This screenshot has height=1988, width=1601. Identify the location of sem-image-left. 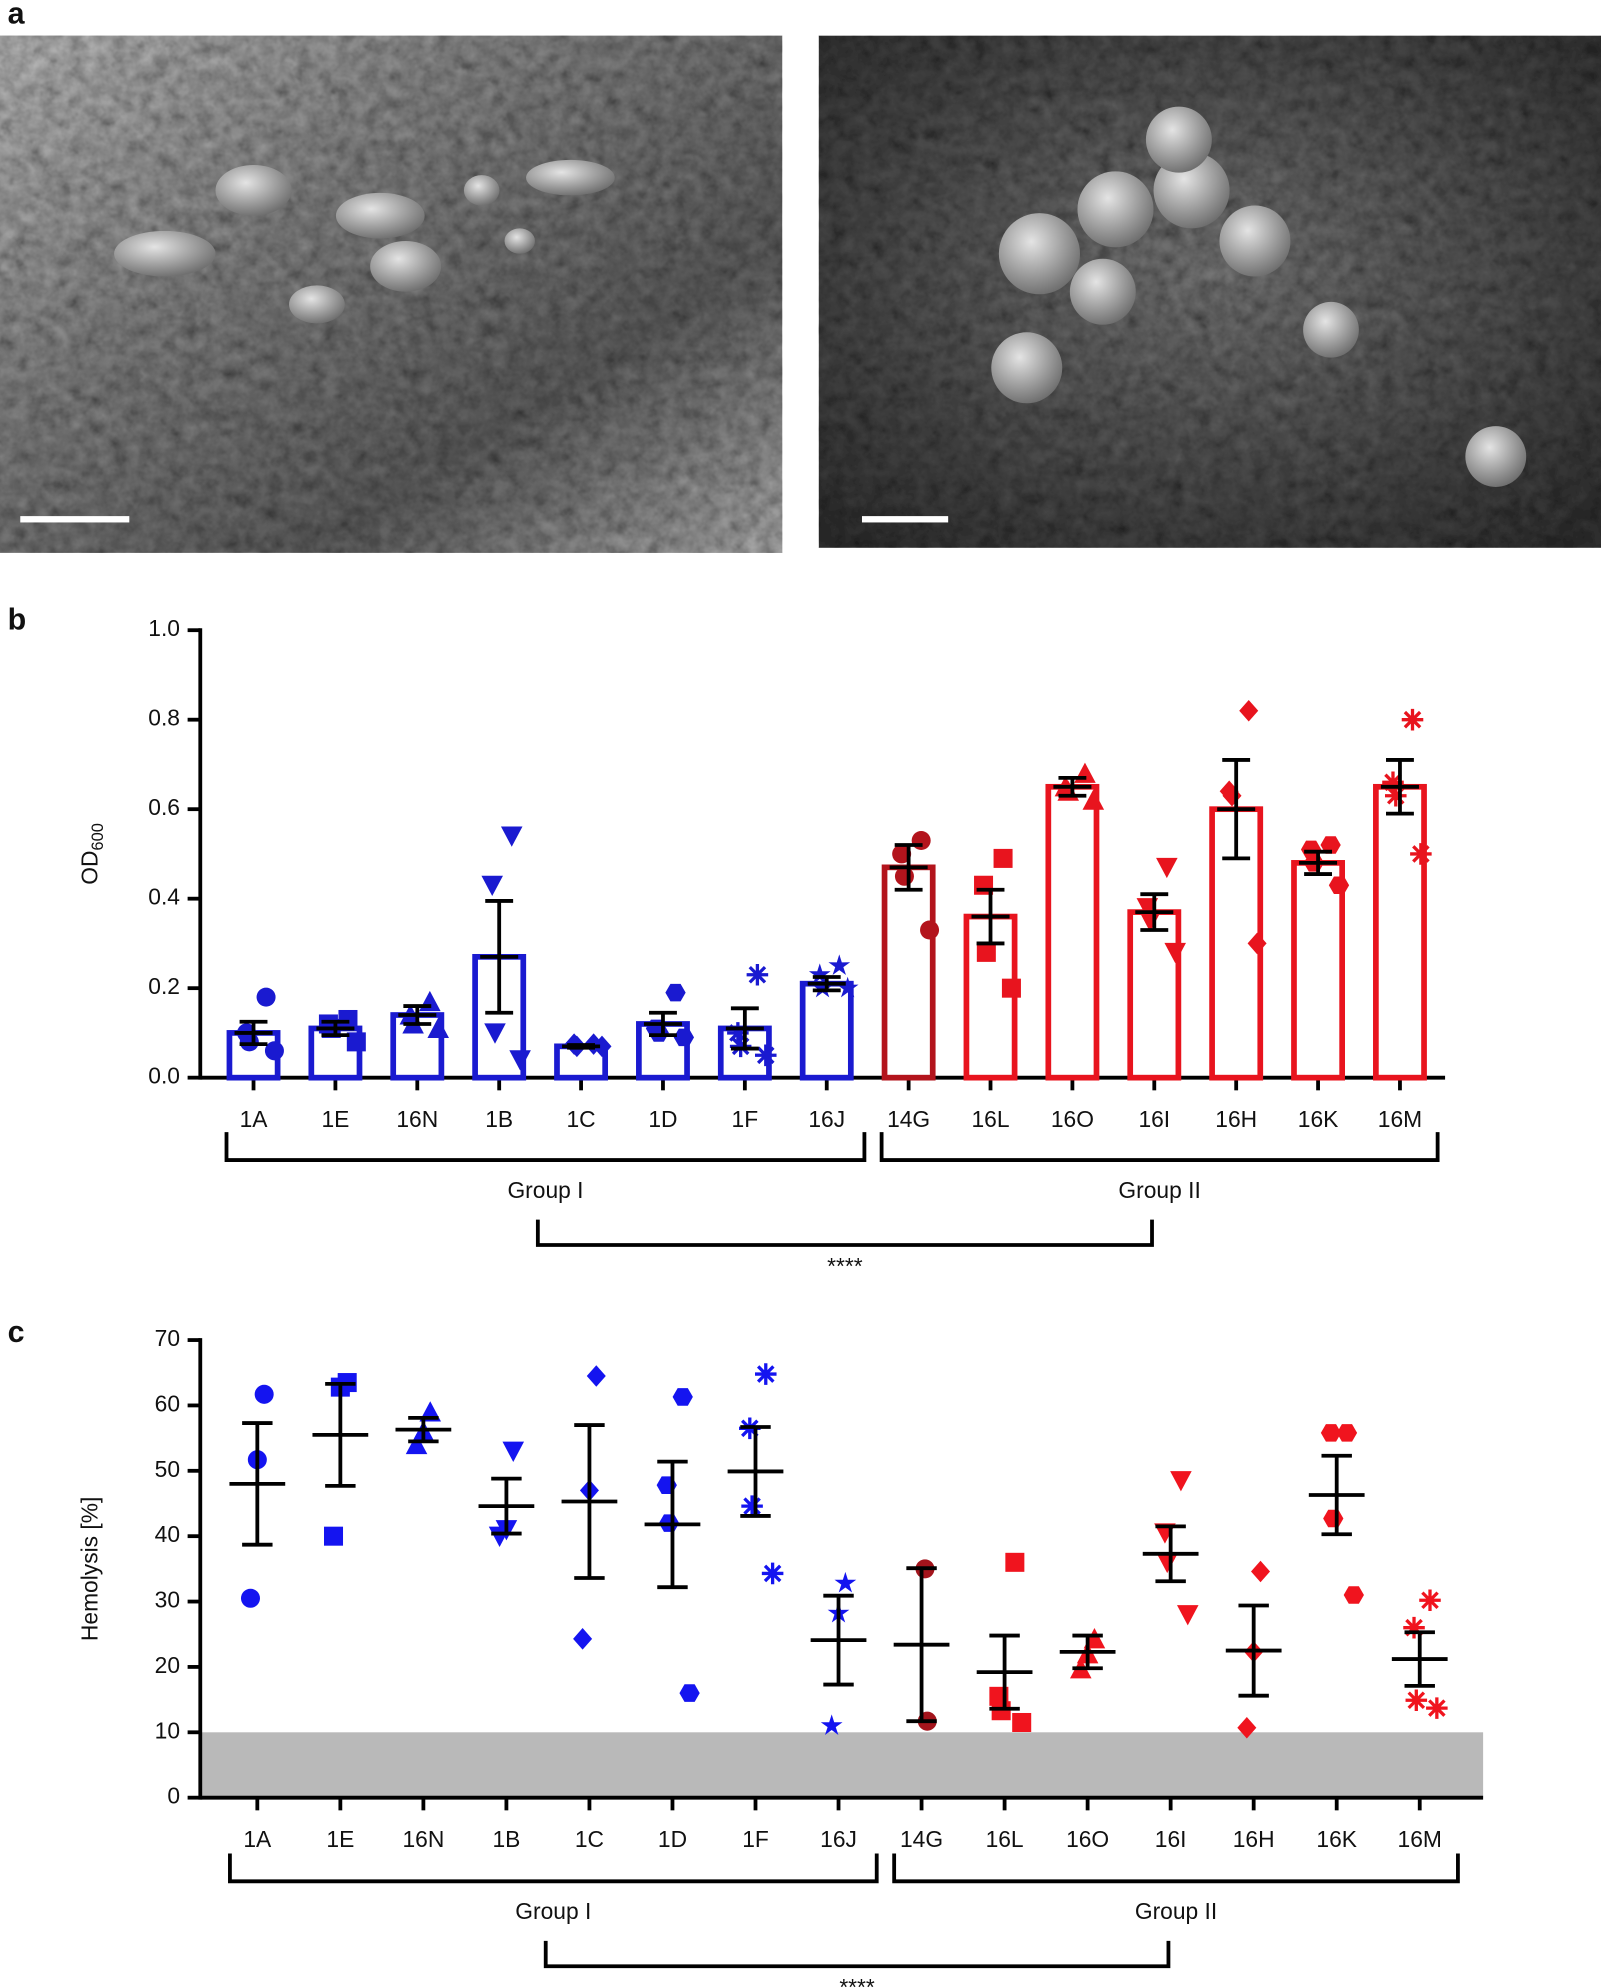
(391, 294).